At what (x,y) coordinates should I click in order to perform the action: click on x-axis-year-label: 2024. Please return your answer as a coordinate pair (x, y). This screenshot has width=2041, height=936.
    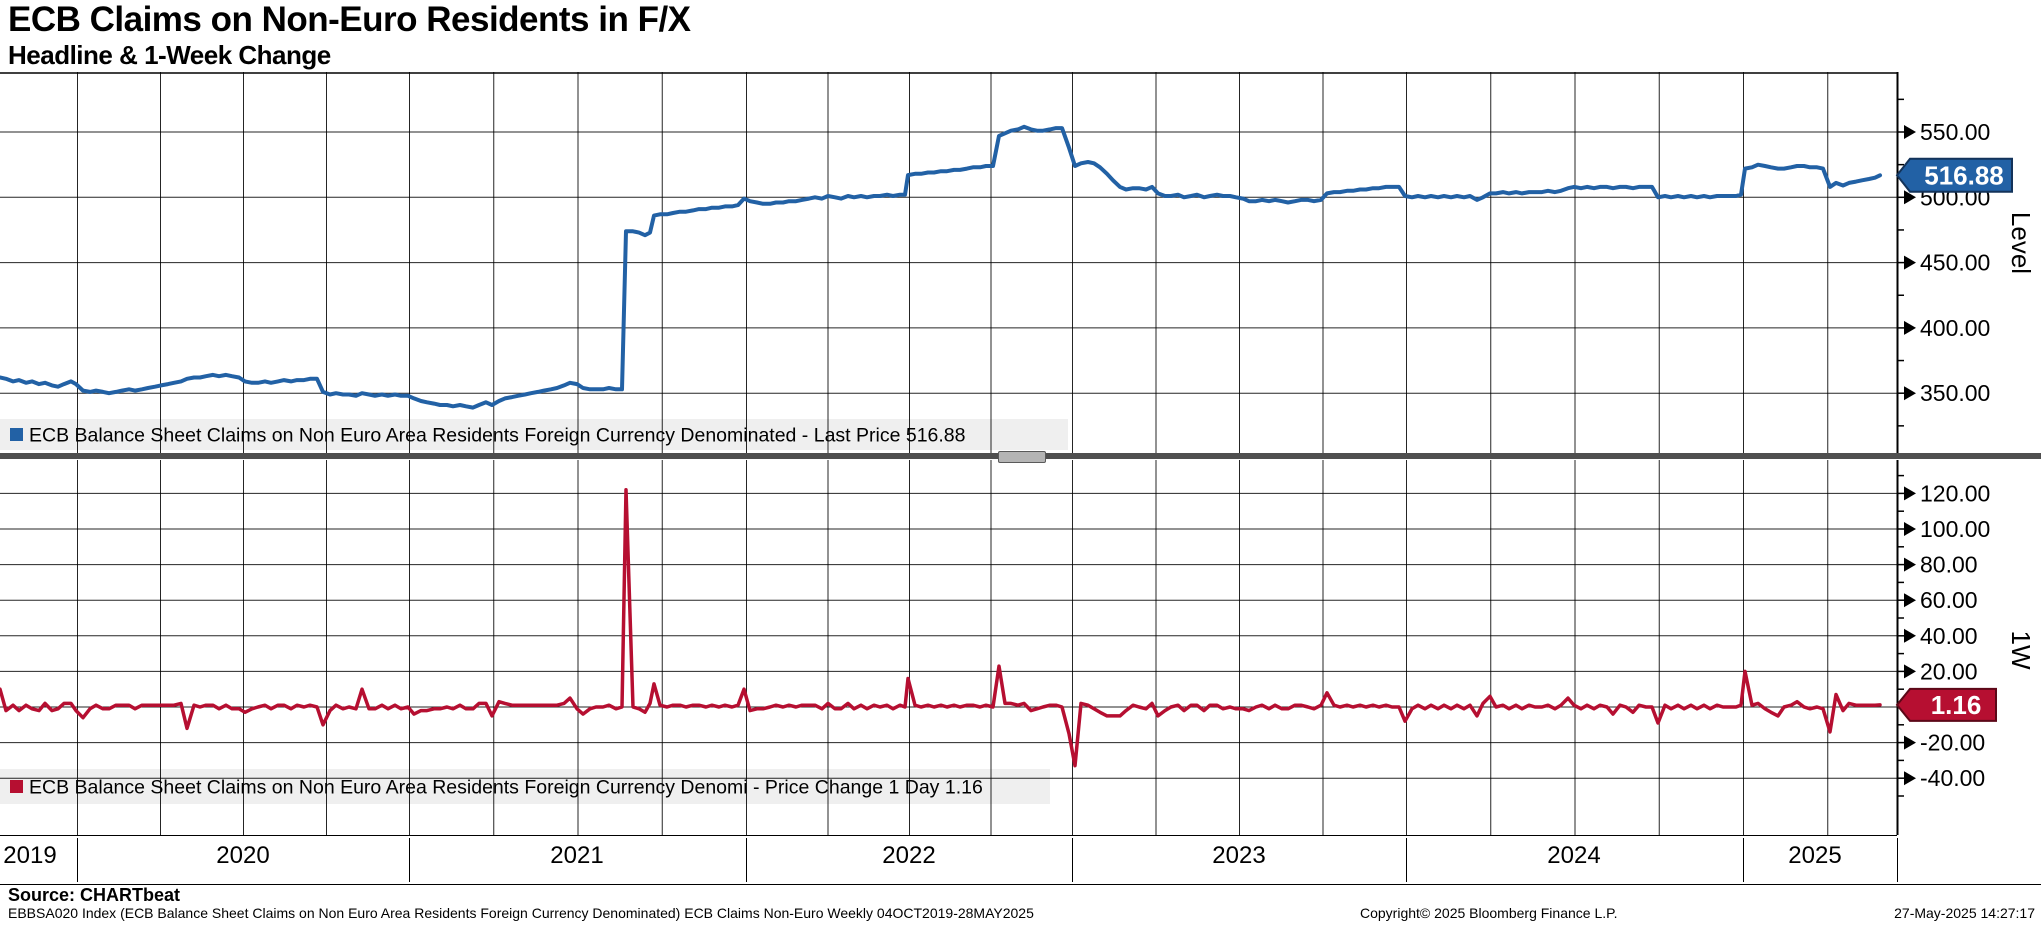
    Looking at the image, I should click on (1574, 855).